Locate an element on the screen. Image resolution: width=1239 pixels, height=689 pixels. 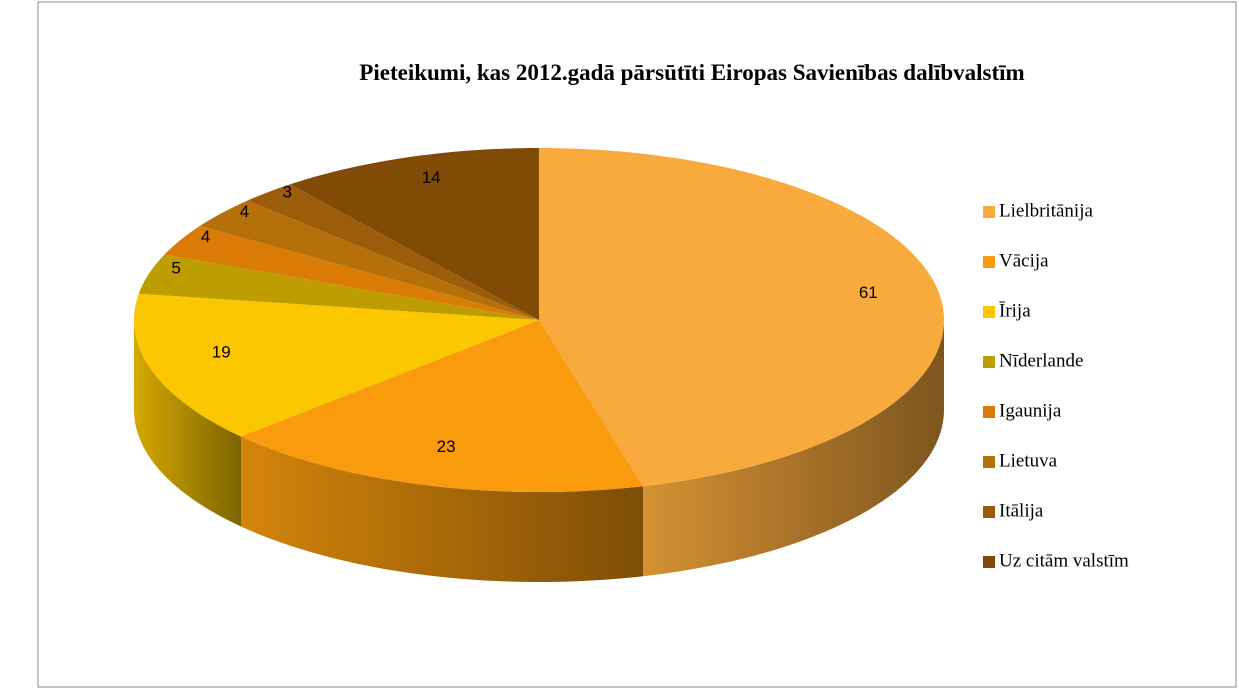
legend-label: Lielbritānija is located at coordinates (1046, 210).